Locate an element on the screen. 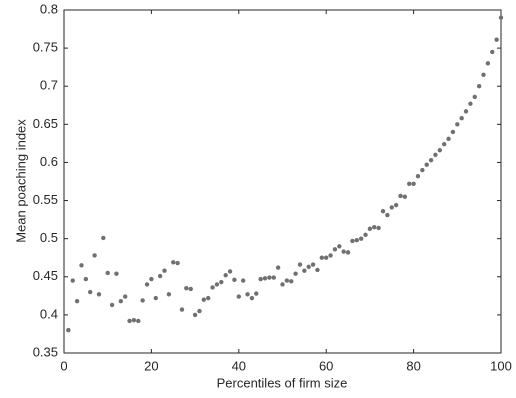 This screenshot has height=398, width=516. x-tick-label: 100 is located at coordinates (501, 365).